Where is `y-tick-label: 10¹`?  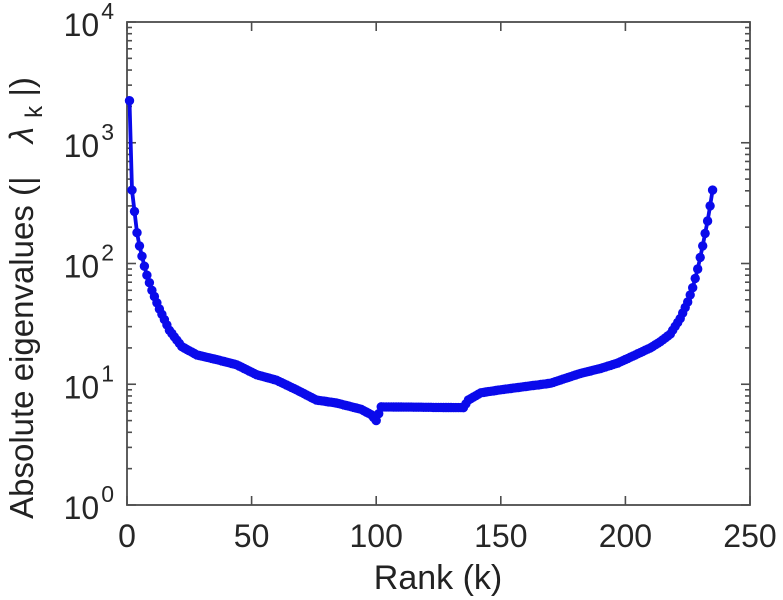 y-tick-label: 10¹ is located at coordinates (89, 382).